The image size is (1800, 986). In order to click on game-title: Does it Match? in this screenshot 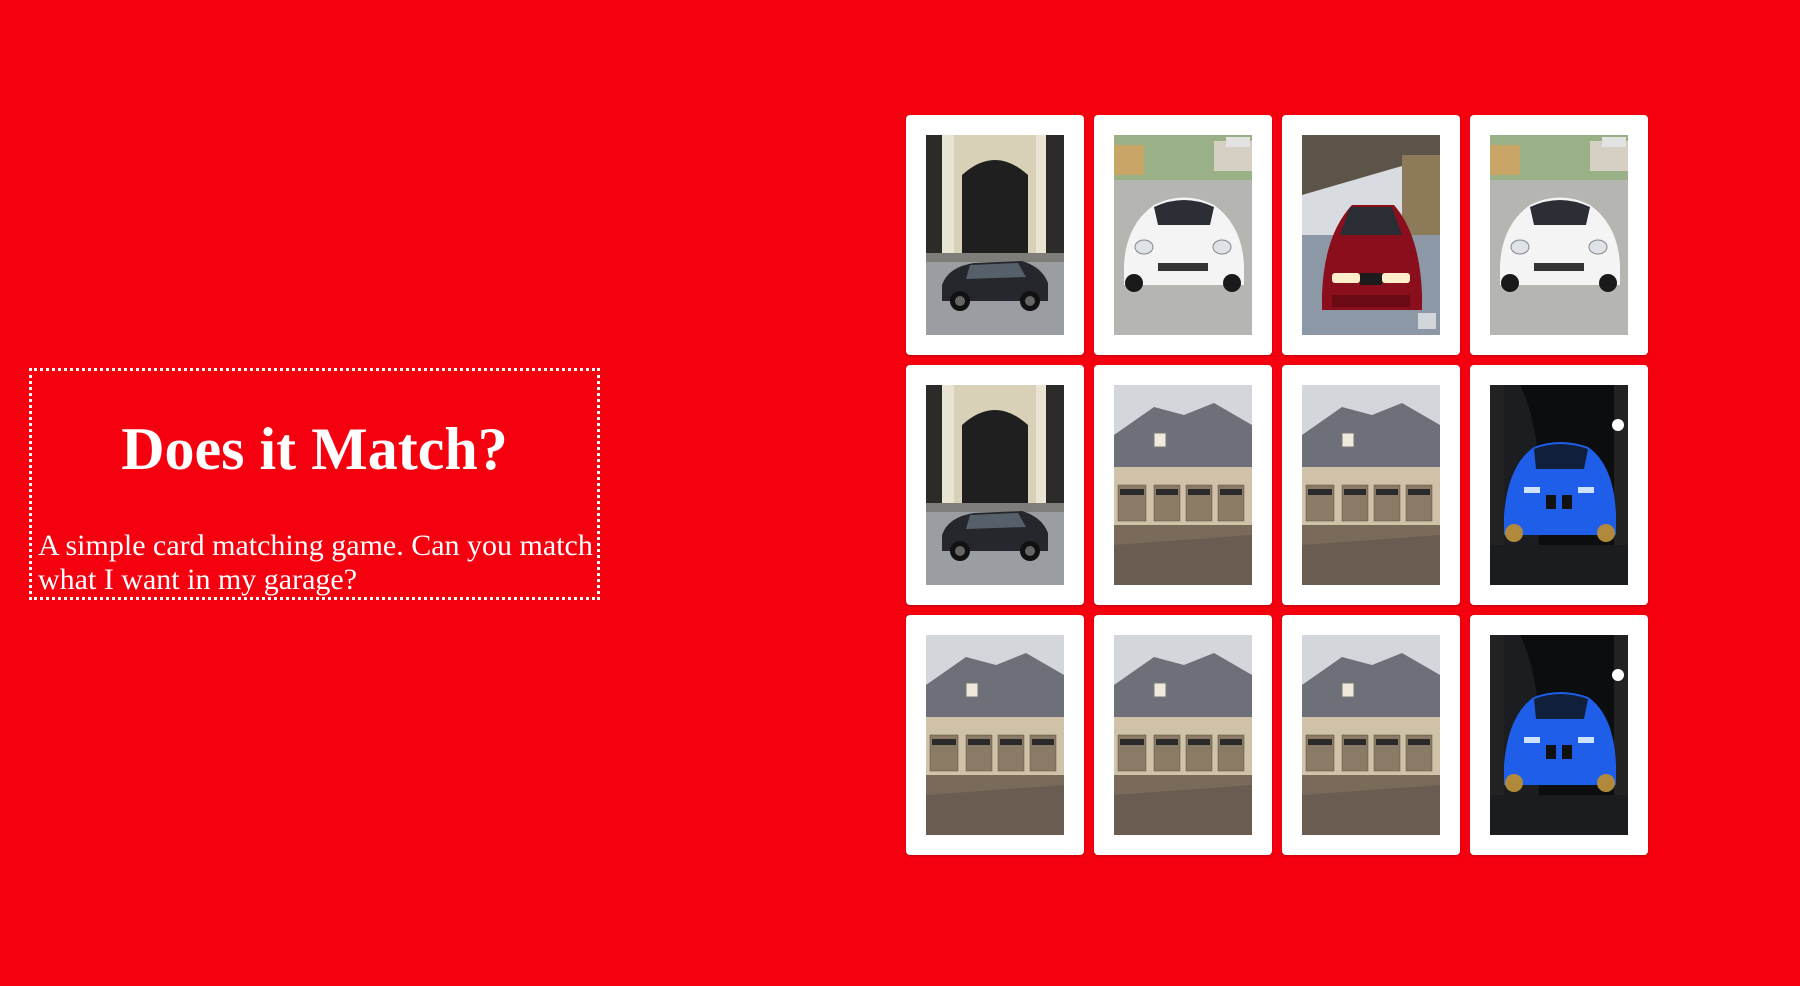, I will do `click(314, 449)`.